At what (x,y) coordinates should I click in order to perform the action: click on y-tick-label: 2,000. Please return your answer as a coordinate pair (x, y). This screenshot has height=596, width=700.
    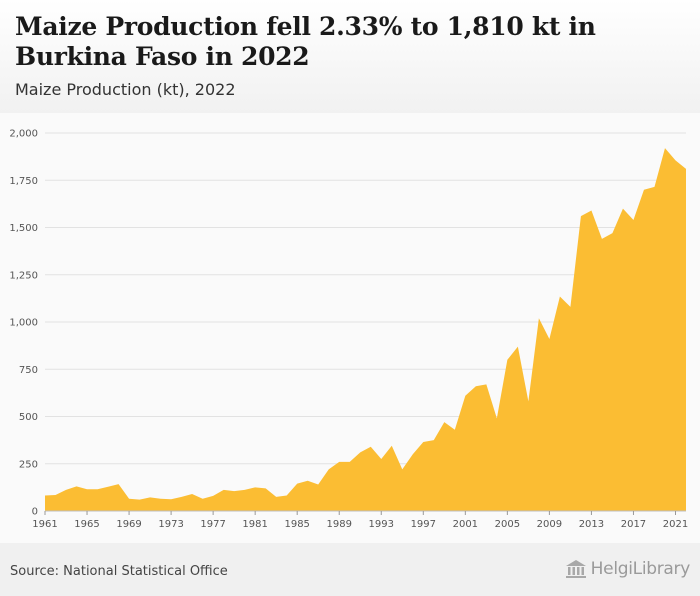
    Looking at the image, I should click on (23, 134).